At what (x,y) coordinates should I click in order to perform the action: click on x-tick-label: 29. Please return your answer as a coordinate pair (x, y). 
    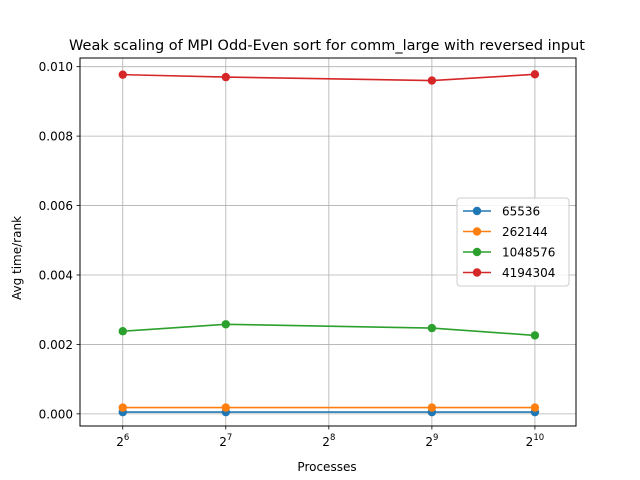
    Looking at the image, I should click on (431, 441).